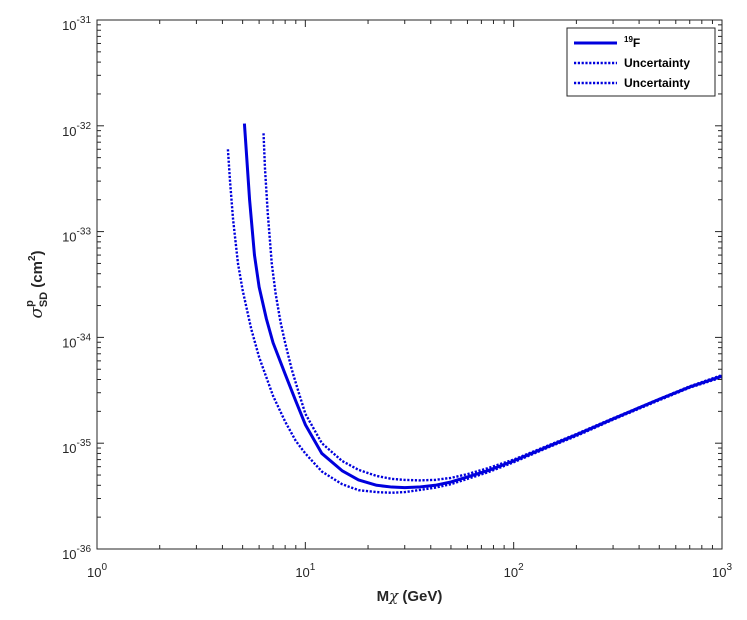 Image resolution: width=747 pixels, height=620 pixels. Describe the element at coordinates (632, 42) in the screenshot. I see `legend-label-0: 19F` at that location.